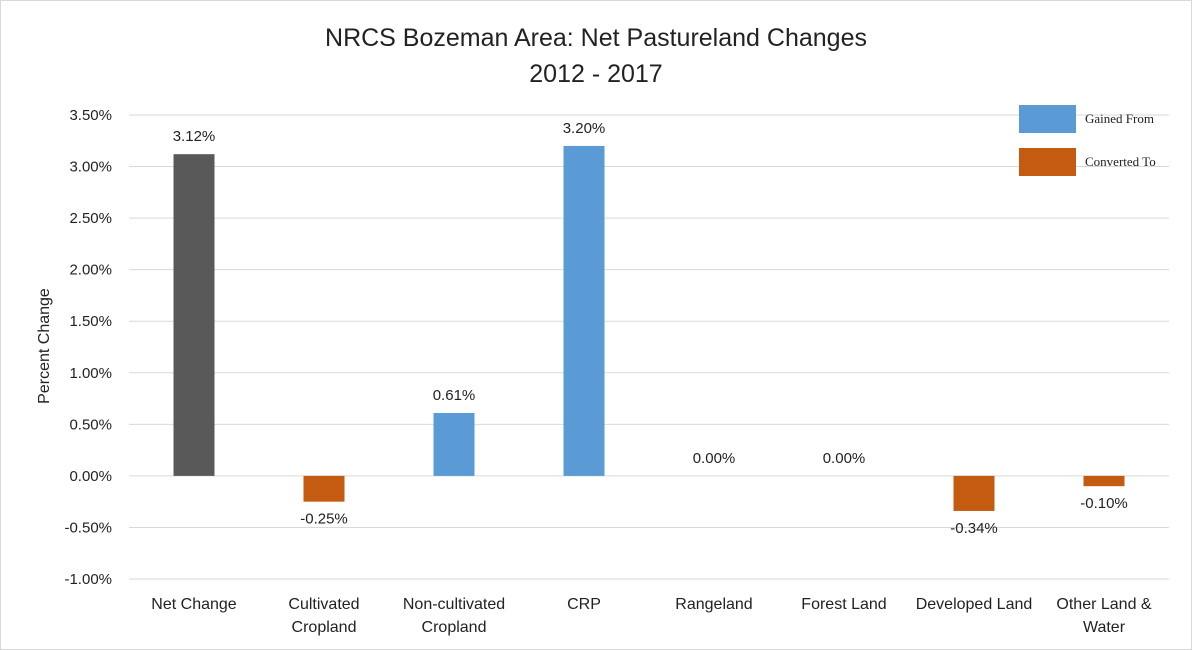 This screenshot has width=1192, height=650. Describe the element at coordinates (90, 115) in the screenshot. I see `y-tick-label: 3.50%` at that location.